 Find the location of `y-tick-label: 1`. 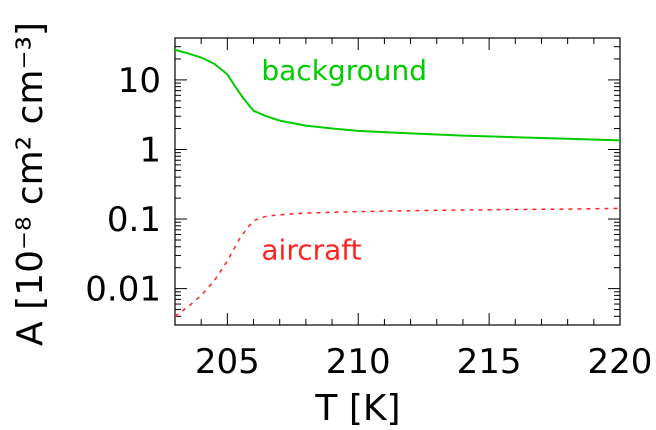

y-tick-label: 1 is located at coordinates (150, 150).